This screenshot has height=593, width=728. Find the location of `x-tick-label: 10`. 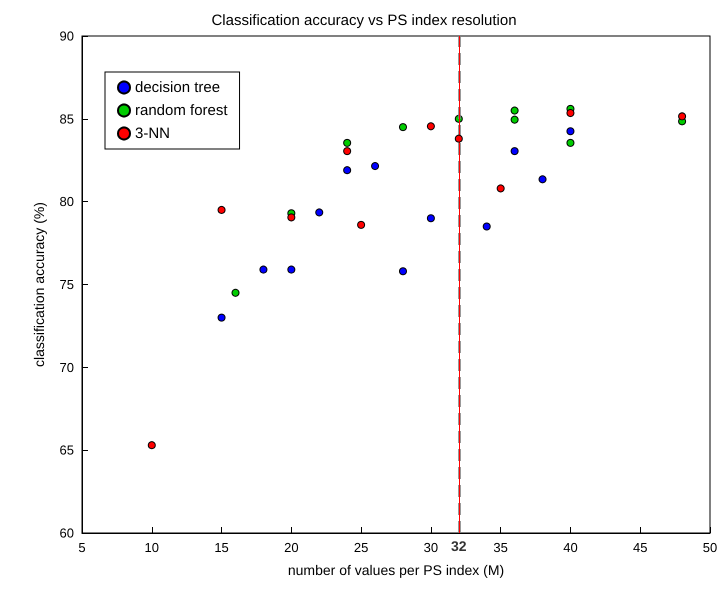

x-tick-label: 10 is located at coordinates (152, 547).